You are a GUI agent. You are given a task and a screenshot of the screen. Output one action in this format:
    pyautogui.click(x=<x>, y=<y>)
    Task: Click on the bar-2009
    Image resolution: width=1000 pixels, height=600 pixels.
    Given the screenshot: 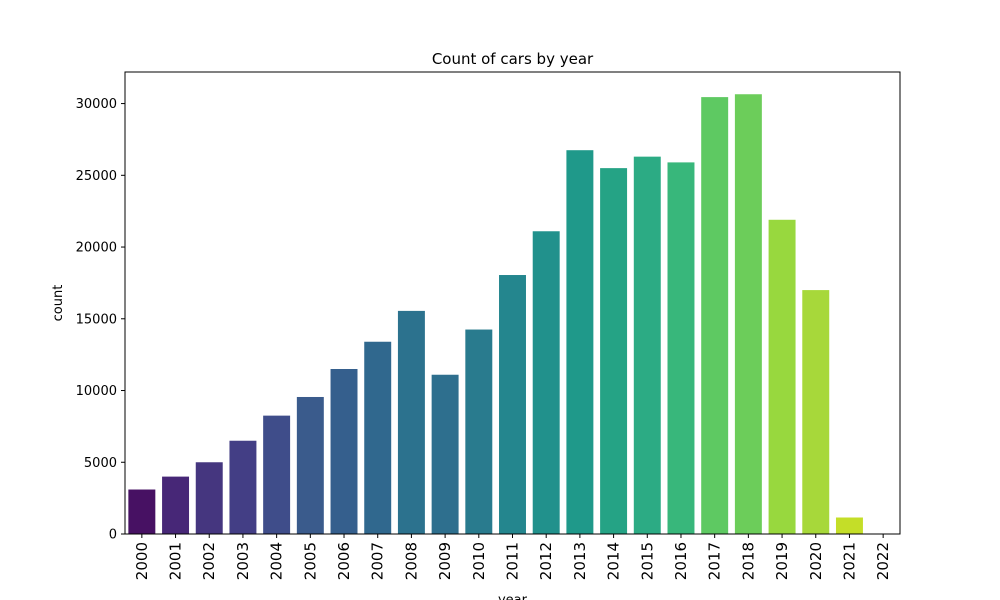 What is the action you would take?
    pyautogui.click(x=445, y=454)
    